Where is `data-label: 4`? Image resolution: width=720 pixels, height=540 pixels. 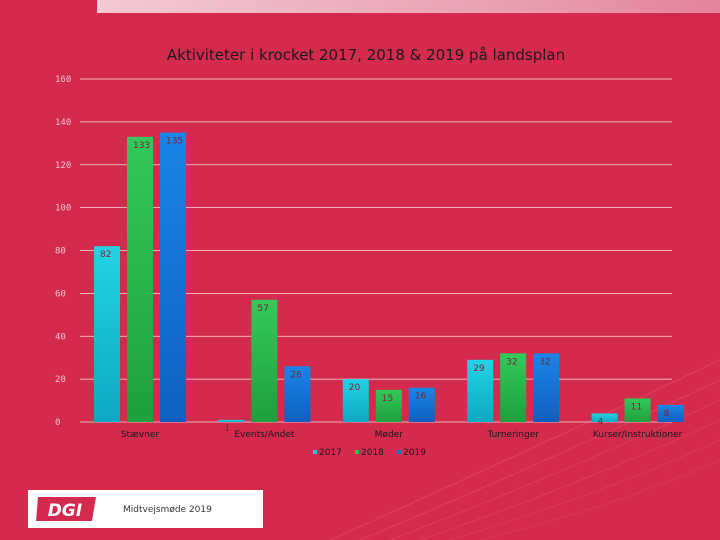 data-label: 4 is located at coordinates (601, 422).